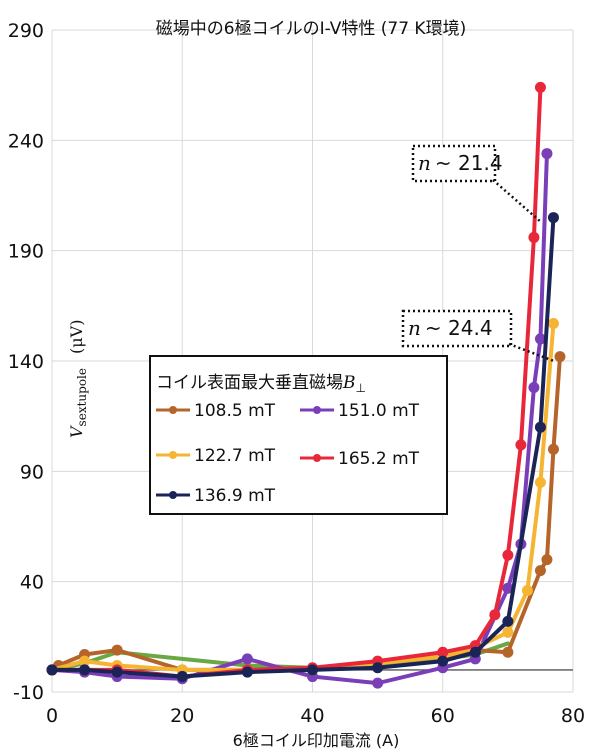  I want to click on legend-entry: 136.9 mT, so click(216, 496).